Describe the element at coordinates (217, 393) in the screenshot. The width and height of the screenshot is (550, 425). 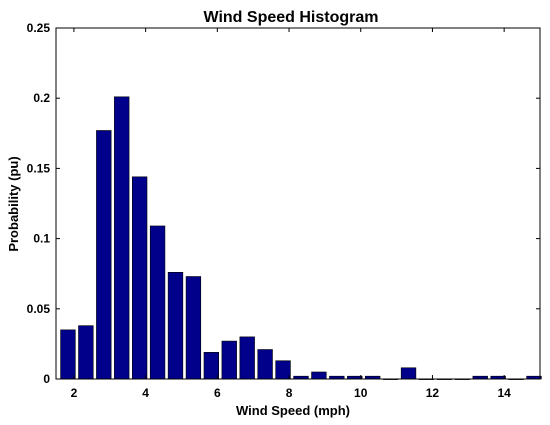
I see `x-tick-label: 6` at that location.